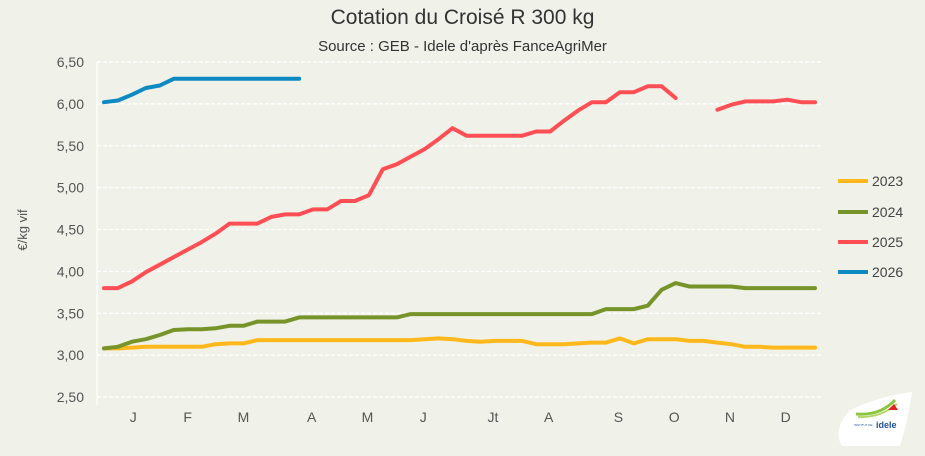 The image size is (925, 456). Describe the element at coordinates (887, 212) in the screenshot. I see `legend-label: 2024` at that location.